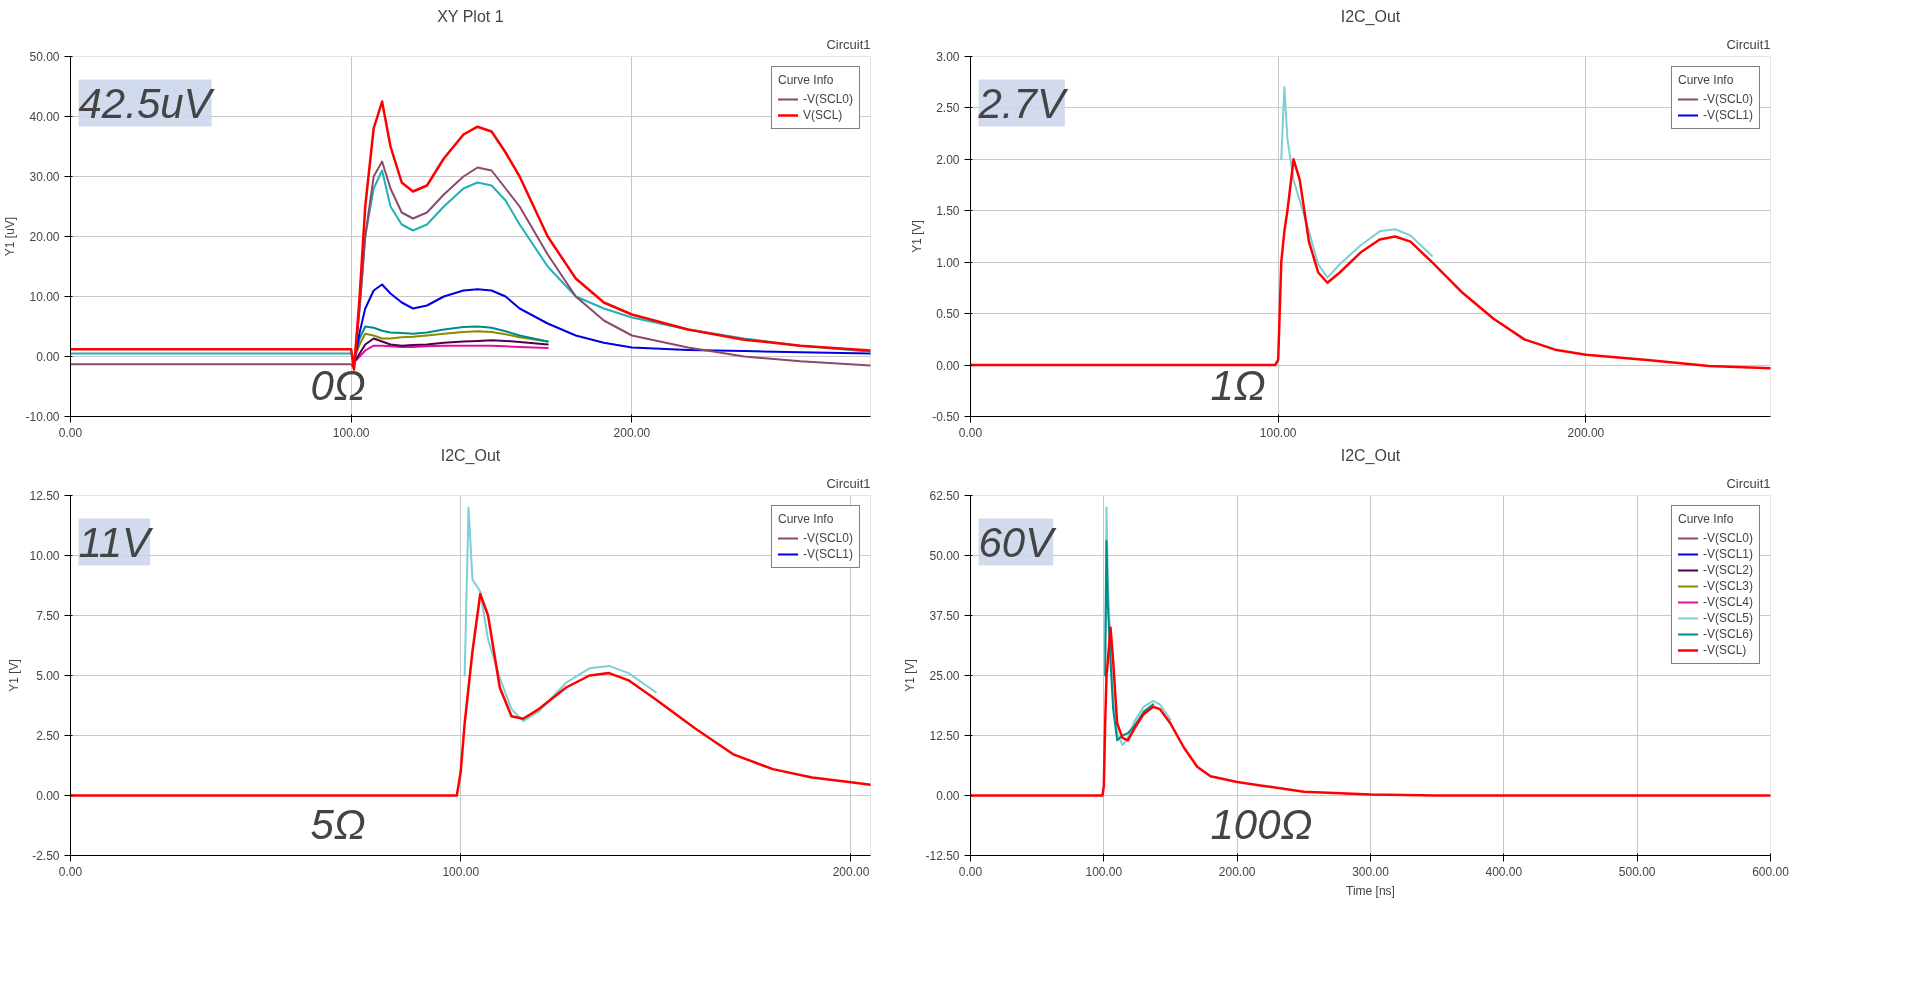  I want to click on y-tick-label: -0.50, so click(946, 417).